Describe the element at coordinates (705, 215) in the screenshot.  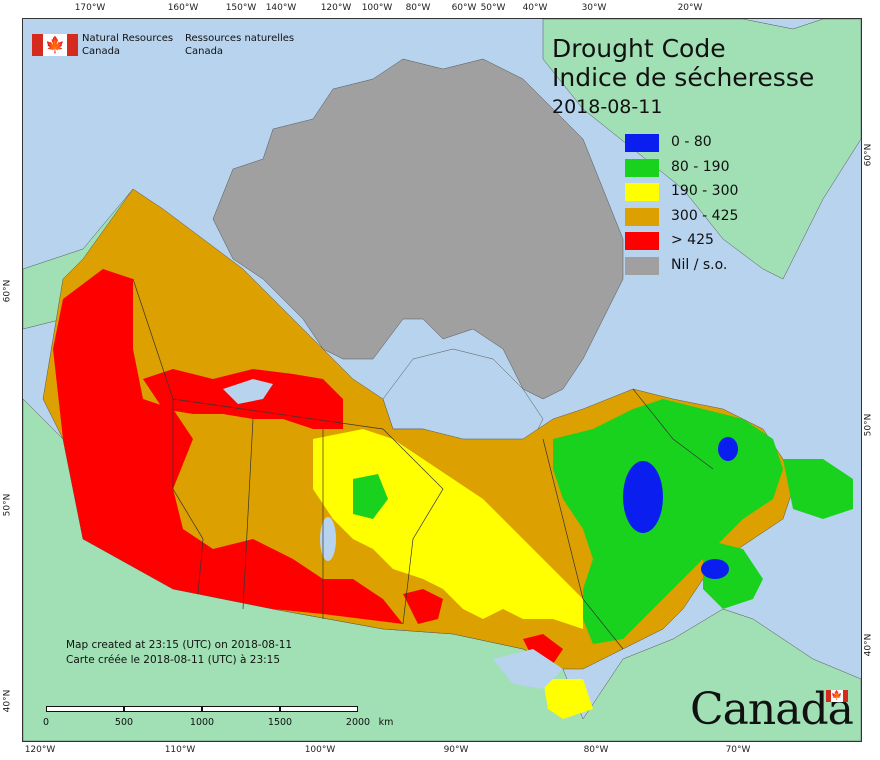
I see `legend-label: 300 - 425` at that location.